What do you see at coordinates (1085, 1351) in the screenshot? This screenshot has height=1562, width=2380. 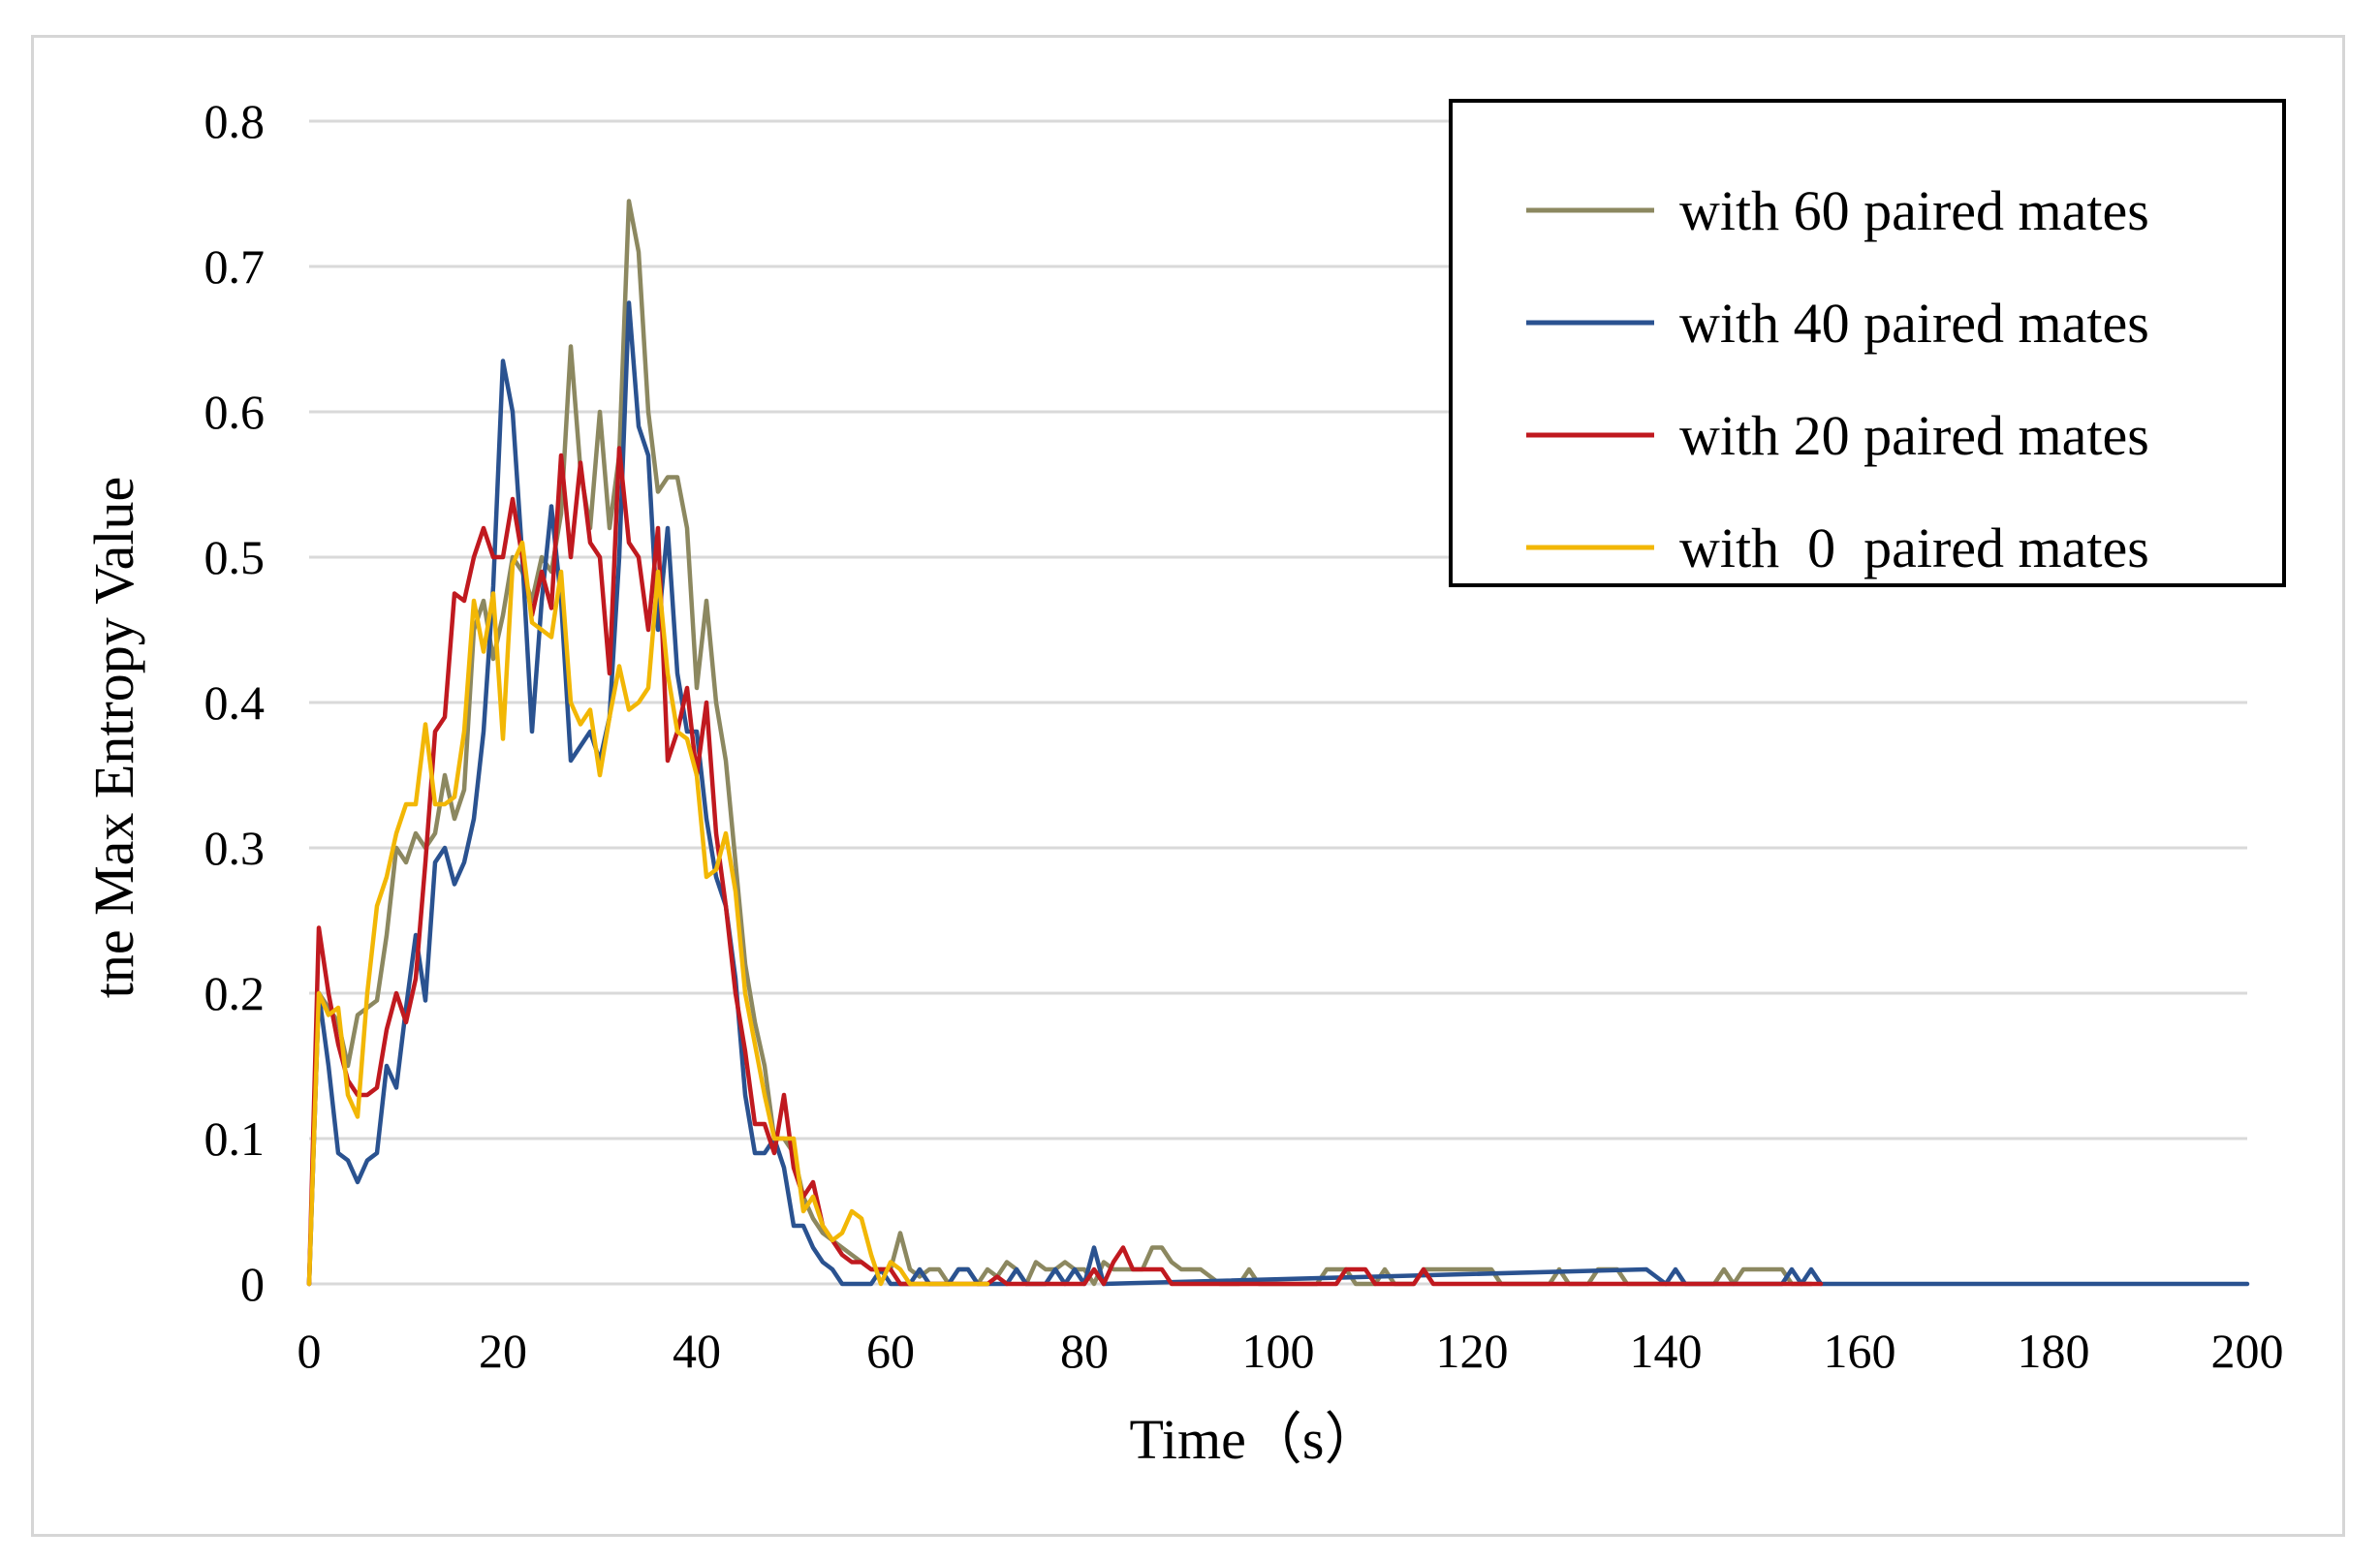 I see `x-tick-label: 80` at bounding box center [1085, 1351].